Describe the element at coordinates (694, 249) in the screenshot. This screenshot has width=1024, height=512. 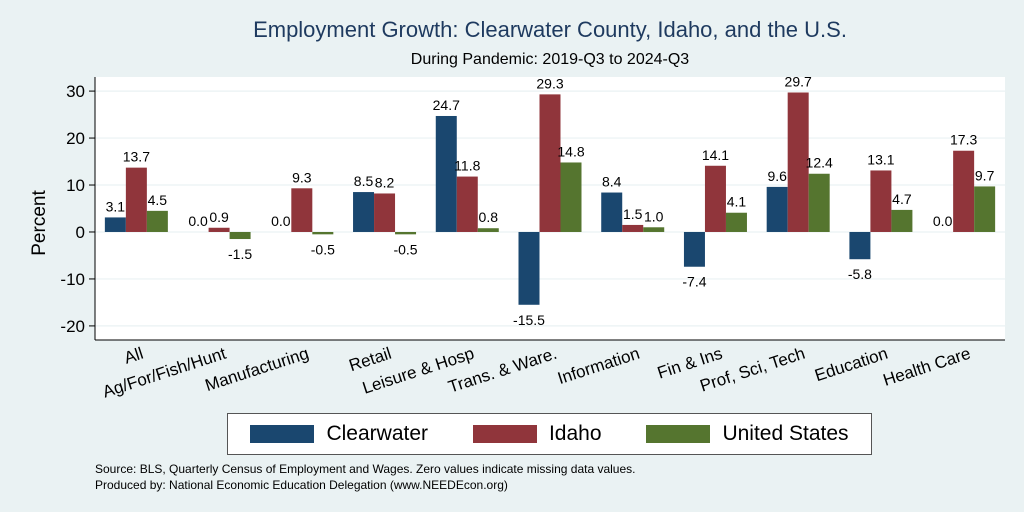
I see `bar-clearwater-fin-ins` at that location.